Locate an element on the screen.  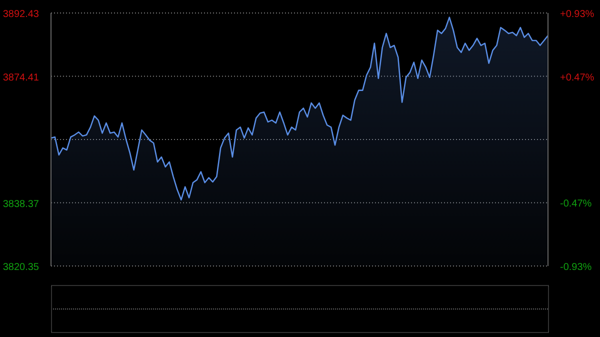
y-tick-label: 3820.35 is located at coordinates (21, 267).